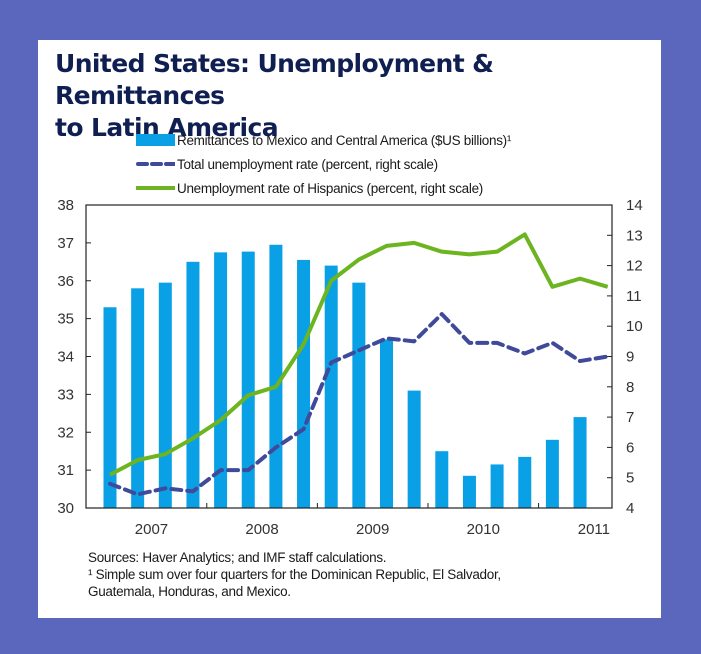  What do you see at coordinates (630, 508) in the screenshot?
I see `right-axis-tick-label: 4` at bounding box center [630, 508].